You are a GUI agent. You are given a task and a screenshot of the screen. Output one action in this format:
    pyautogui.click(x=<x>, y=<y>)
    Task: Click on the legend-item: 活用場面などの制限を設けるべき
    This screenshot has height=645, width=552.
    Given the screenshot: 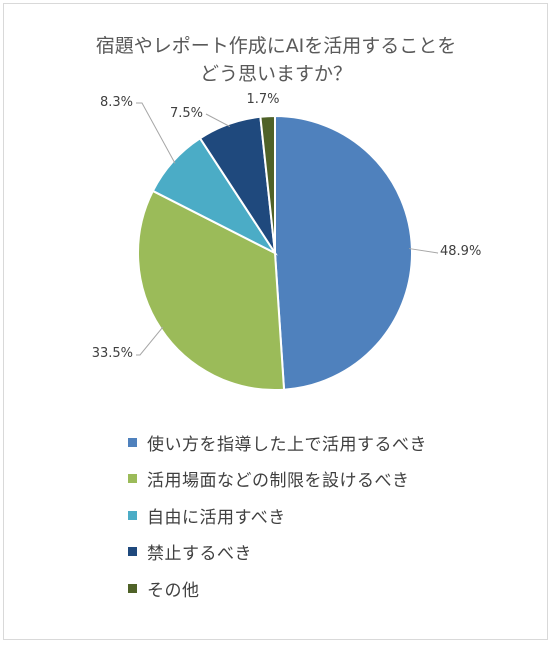 What is the action you would take?
    pyautogui.click(x=277, y=479)
    